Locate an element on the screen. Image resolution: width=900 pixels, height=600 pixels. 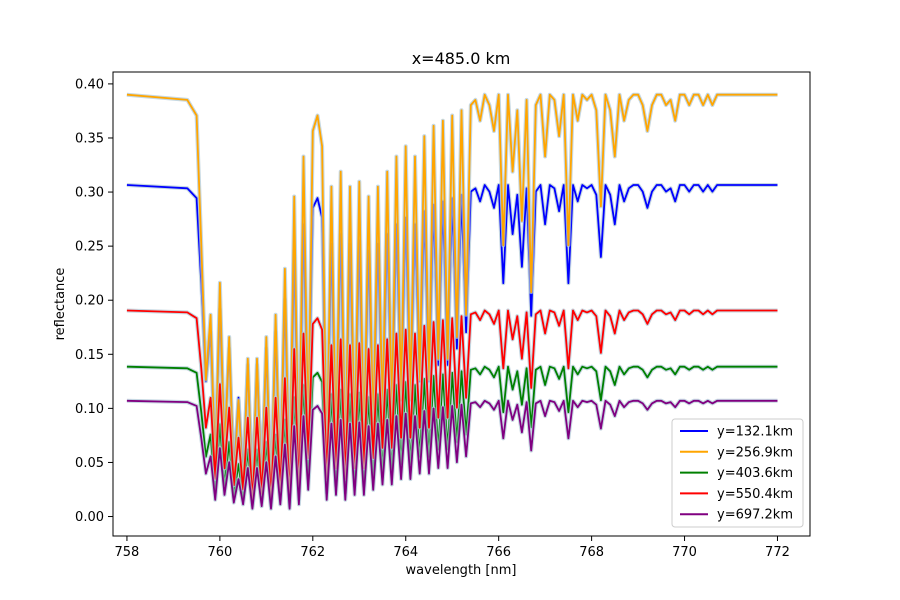
x-tick-label: 764 is located at coordinates (405, 552).